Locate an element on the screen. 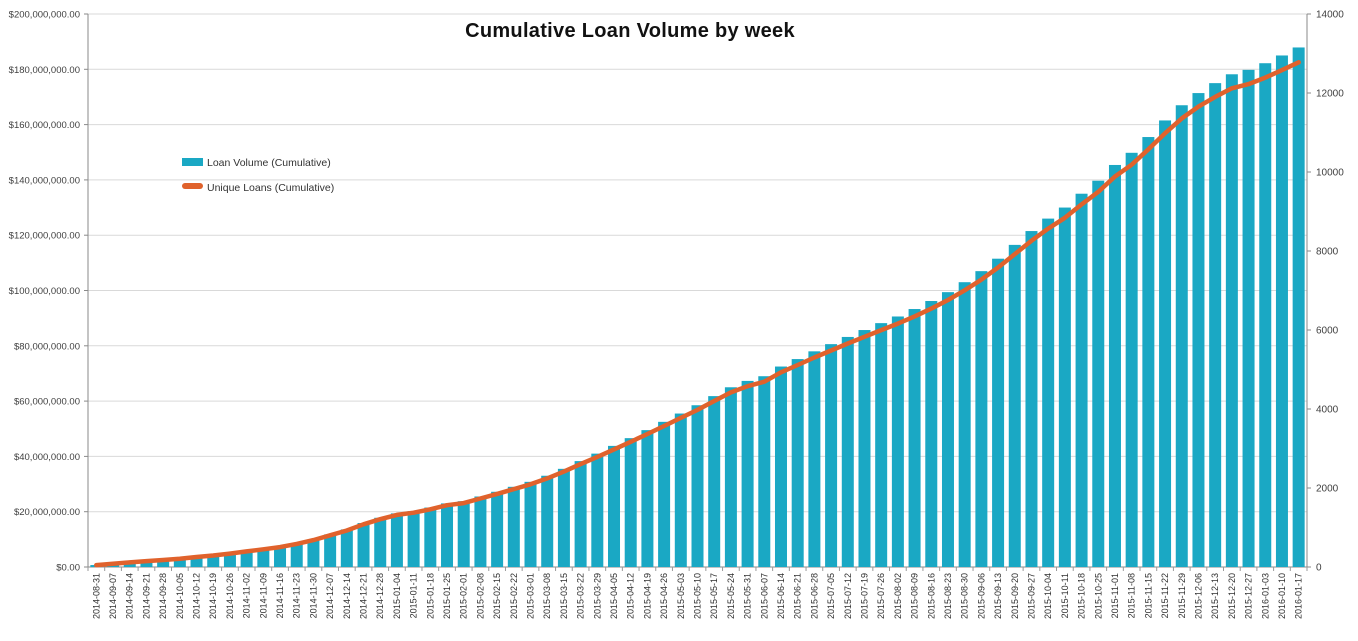  x-axis-label-2015-04-12: 2015-04-12 is located at coordinates (631, 596).